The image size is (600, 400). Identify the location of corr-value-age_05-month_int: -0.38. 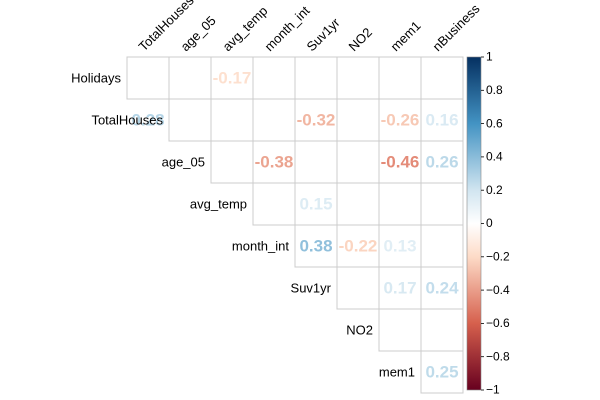
(274, 161).